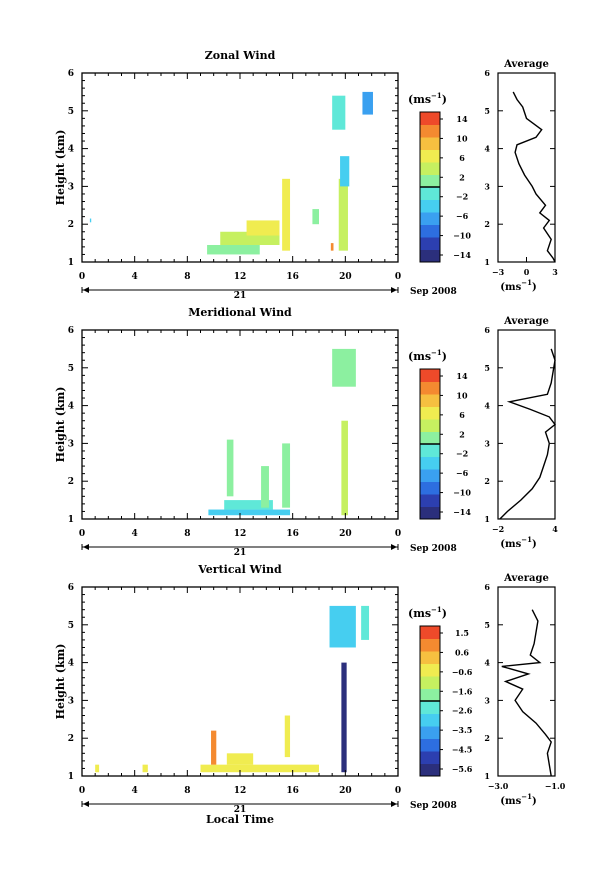 This screenshot has height=873, width=610. Describe the element at coordinates (462, 512) in the screenshot. I see `colorbar-tick-label: −14` at that location.